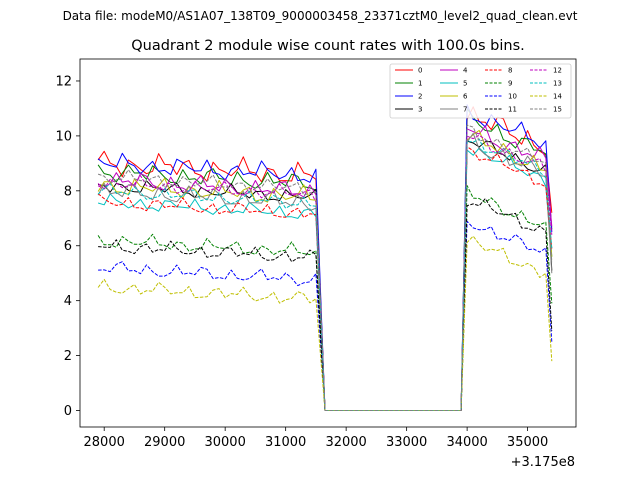  What do you see at coordinates (68, 191) in the screenshot?
I see `y-tick-label: 8` at bounding box center [68, 191].